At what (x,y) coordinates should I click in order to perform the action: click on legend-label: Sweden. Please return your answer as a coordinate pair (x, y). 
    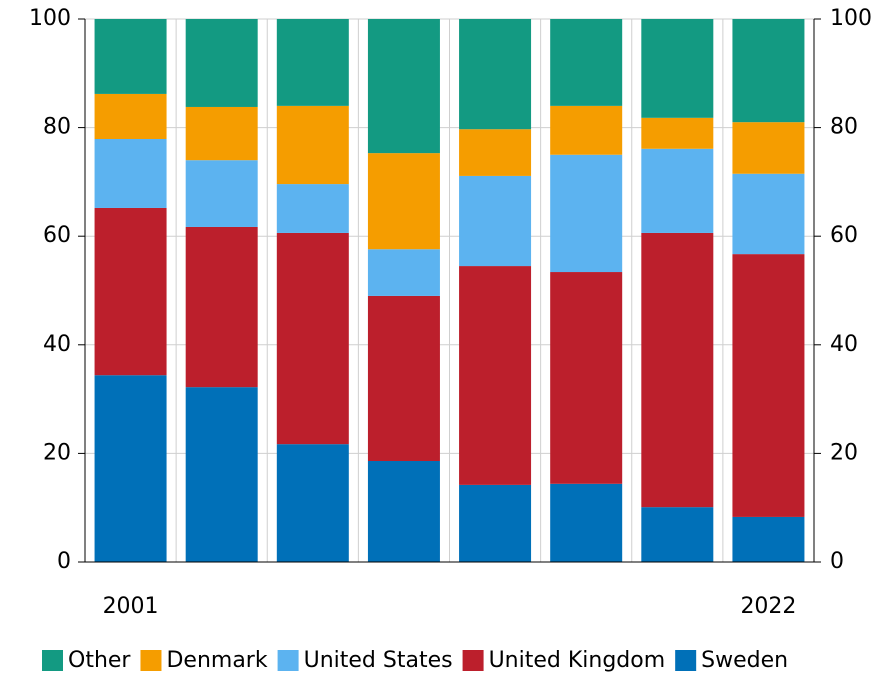
    Looking at the image, I should click on (744, 660).